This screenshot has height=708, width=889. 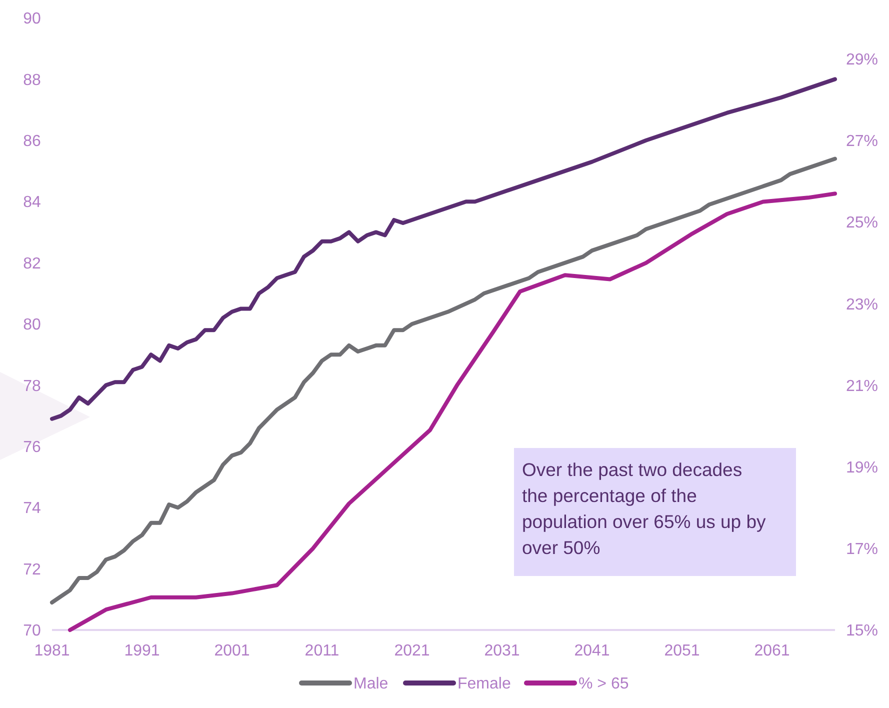 I want to click on x-tick-label: 2051, so click(x=682, y=651).